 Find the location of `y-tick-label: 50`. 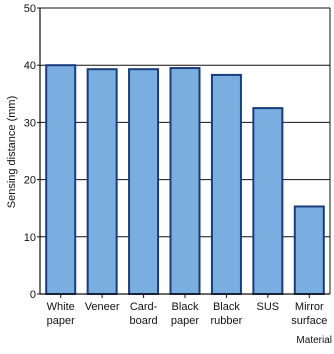

y-tick-label: 50 is located at coordinates (30, 9).